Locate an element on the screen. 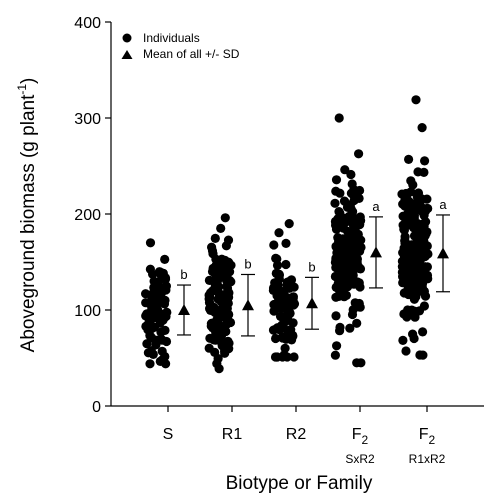  y-axis: 0 100 200 300 400 is located at coordinates (92, 215).